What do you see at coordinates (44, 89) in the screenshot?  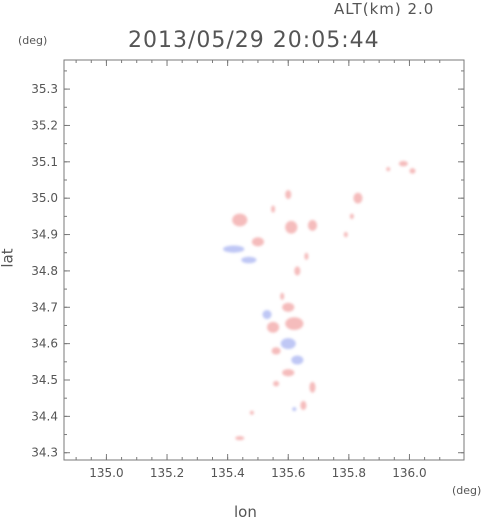 I see `y-tick-label-10: 35.3` at bounding box center [44, 89].